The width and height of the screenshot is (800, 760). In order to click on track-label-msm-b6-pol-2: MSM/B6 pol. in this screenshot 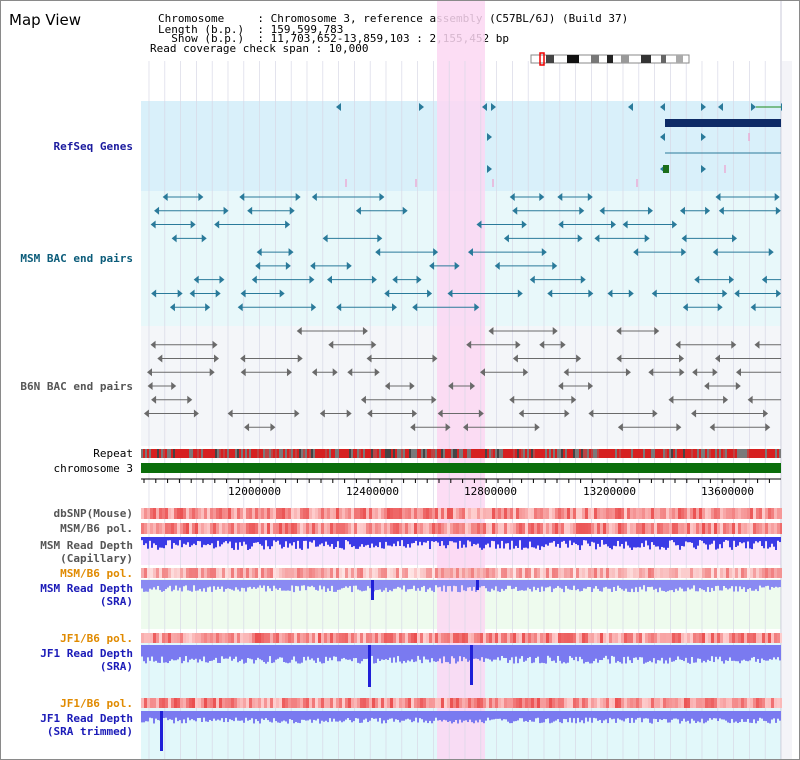, I will do `click(96, 573)`.